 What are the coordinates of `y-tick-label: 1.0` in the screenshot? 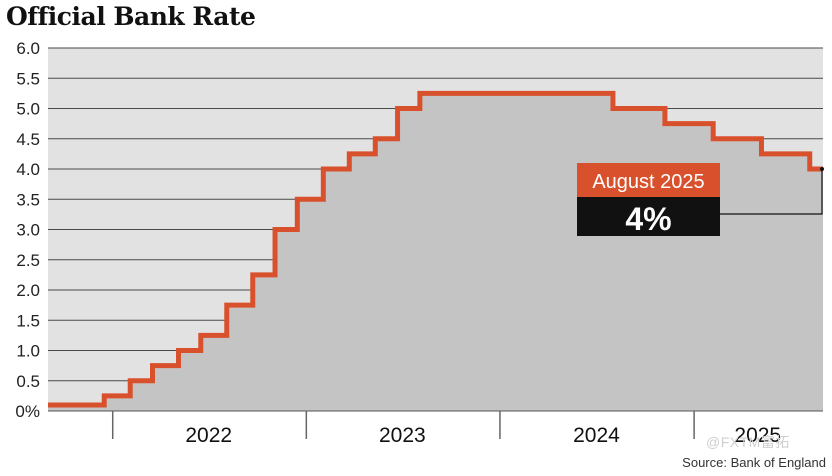 It's located at (28, 351).